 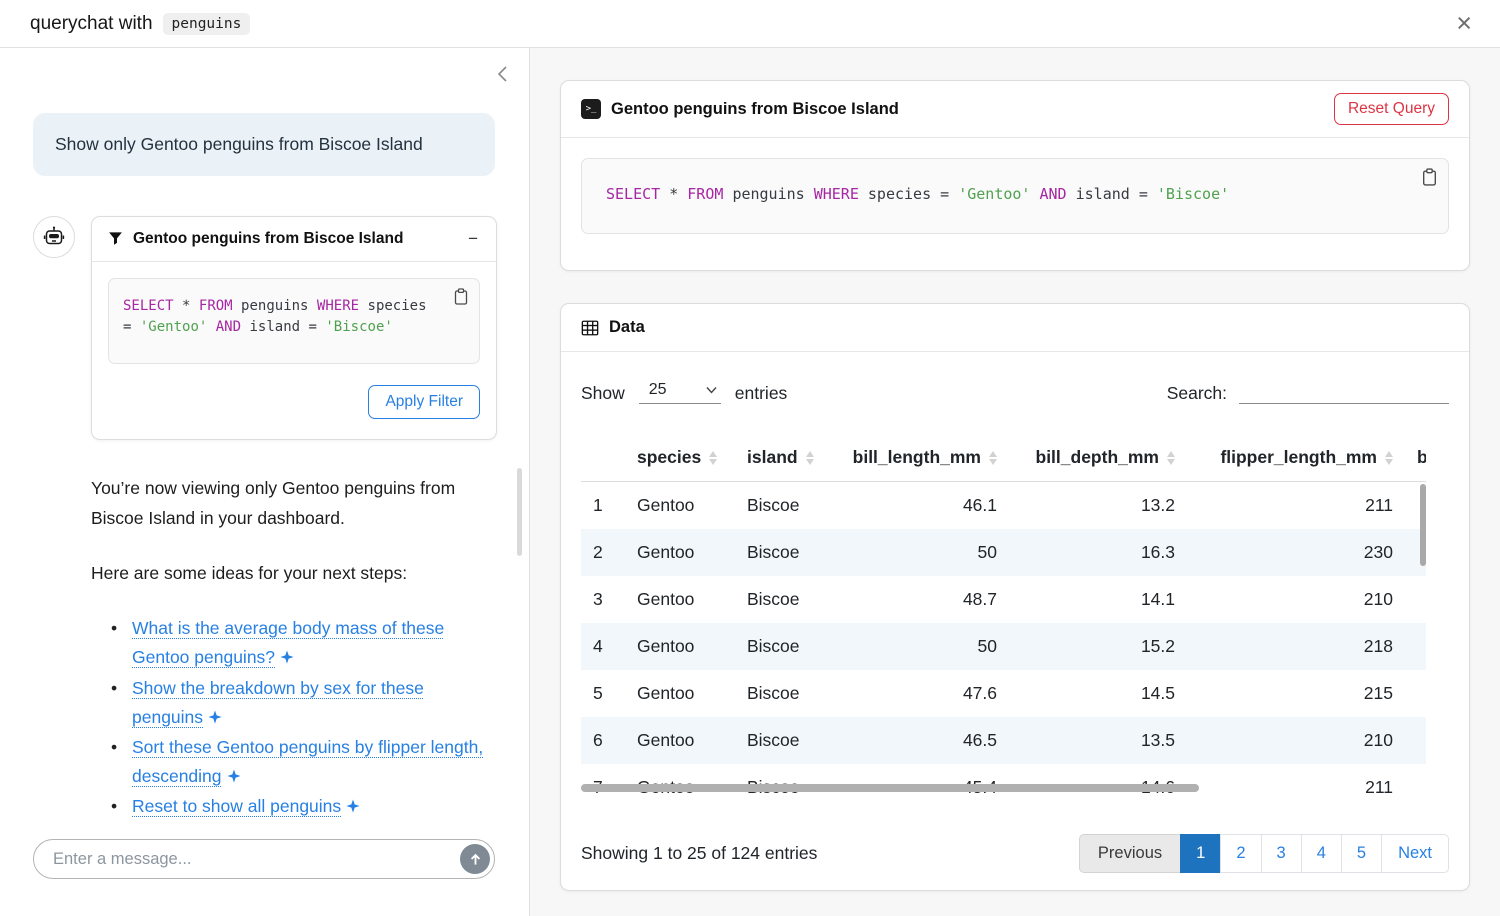 I want to click on pagination-next-button: Next, so click(x=1415, y=853).